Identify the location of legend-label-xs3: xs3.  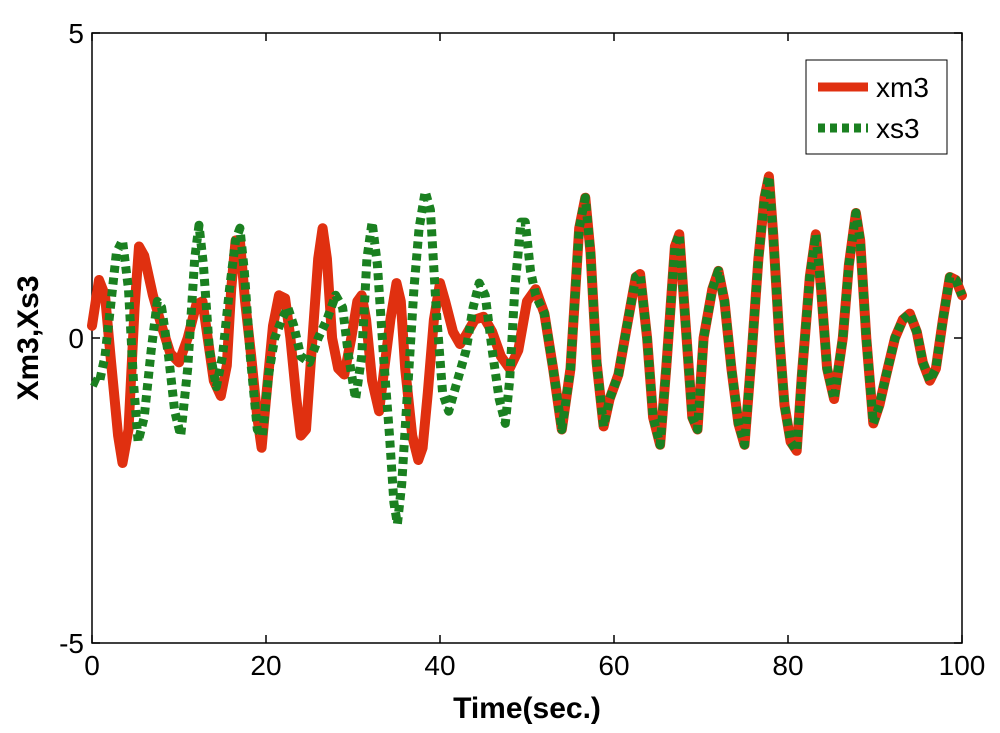
(898, 128).